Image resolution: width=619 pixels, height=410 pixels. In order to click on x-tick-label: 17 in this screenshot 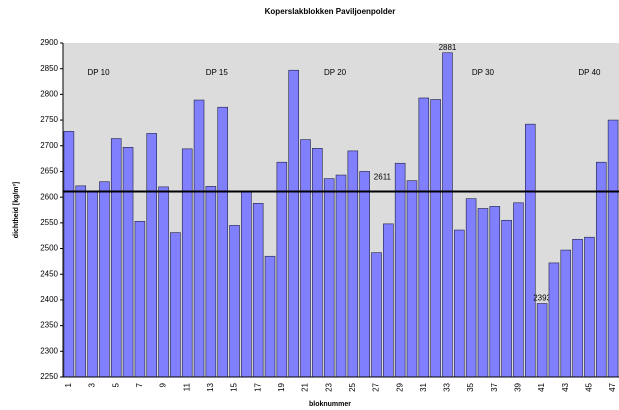, I will do `click(257, 386)`.